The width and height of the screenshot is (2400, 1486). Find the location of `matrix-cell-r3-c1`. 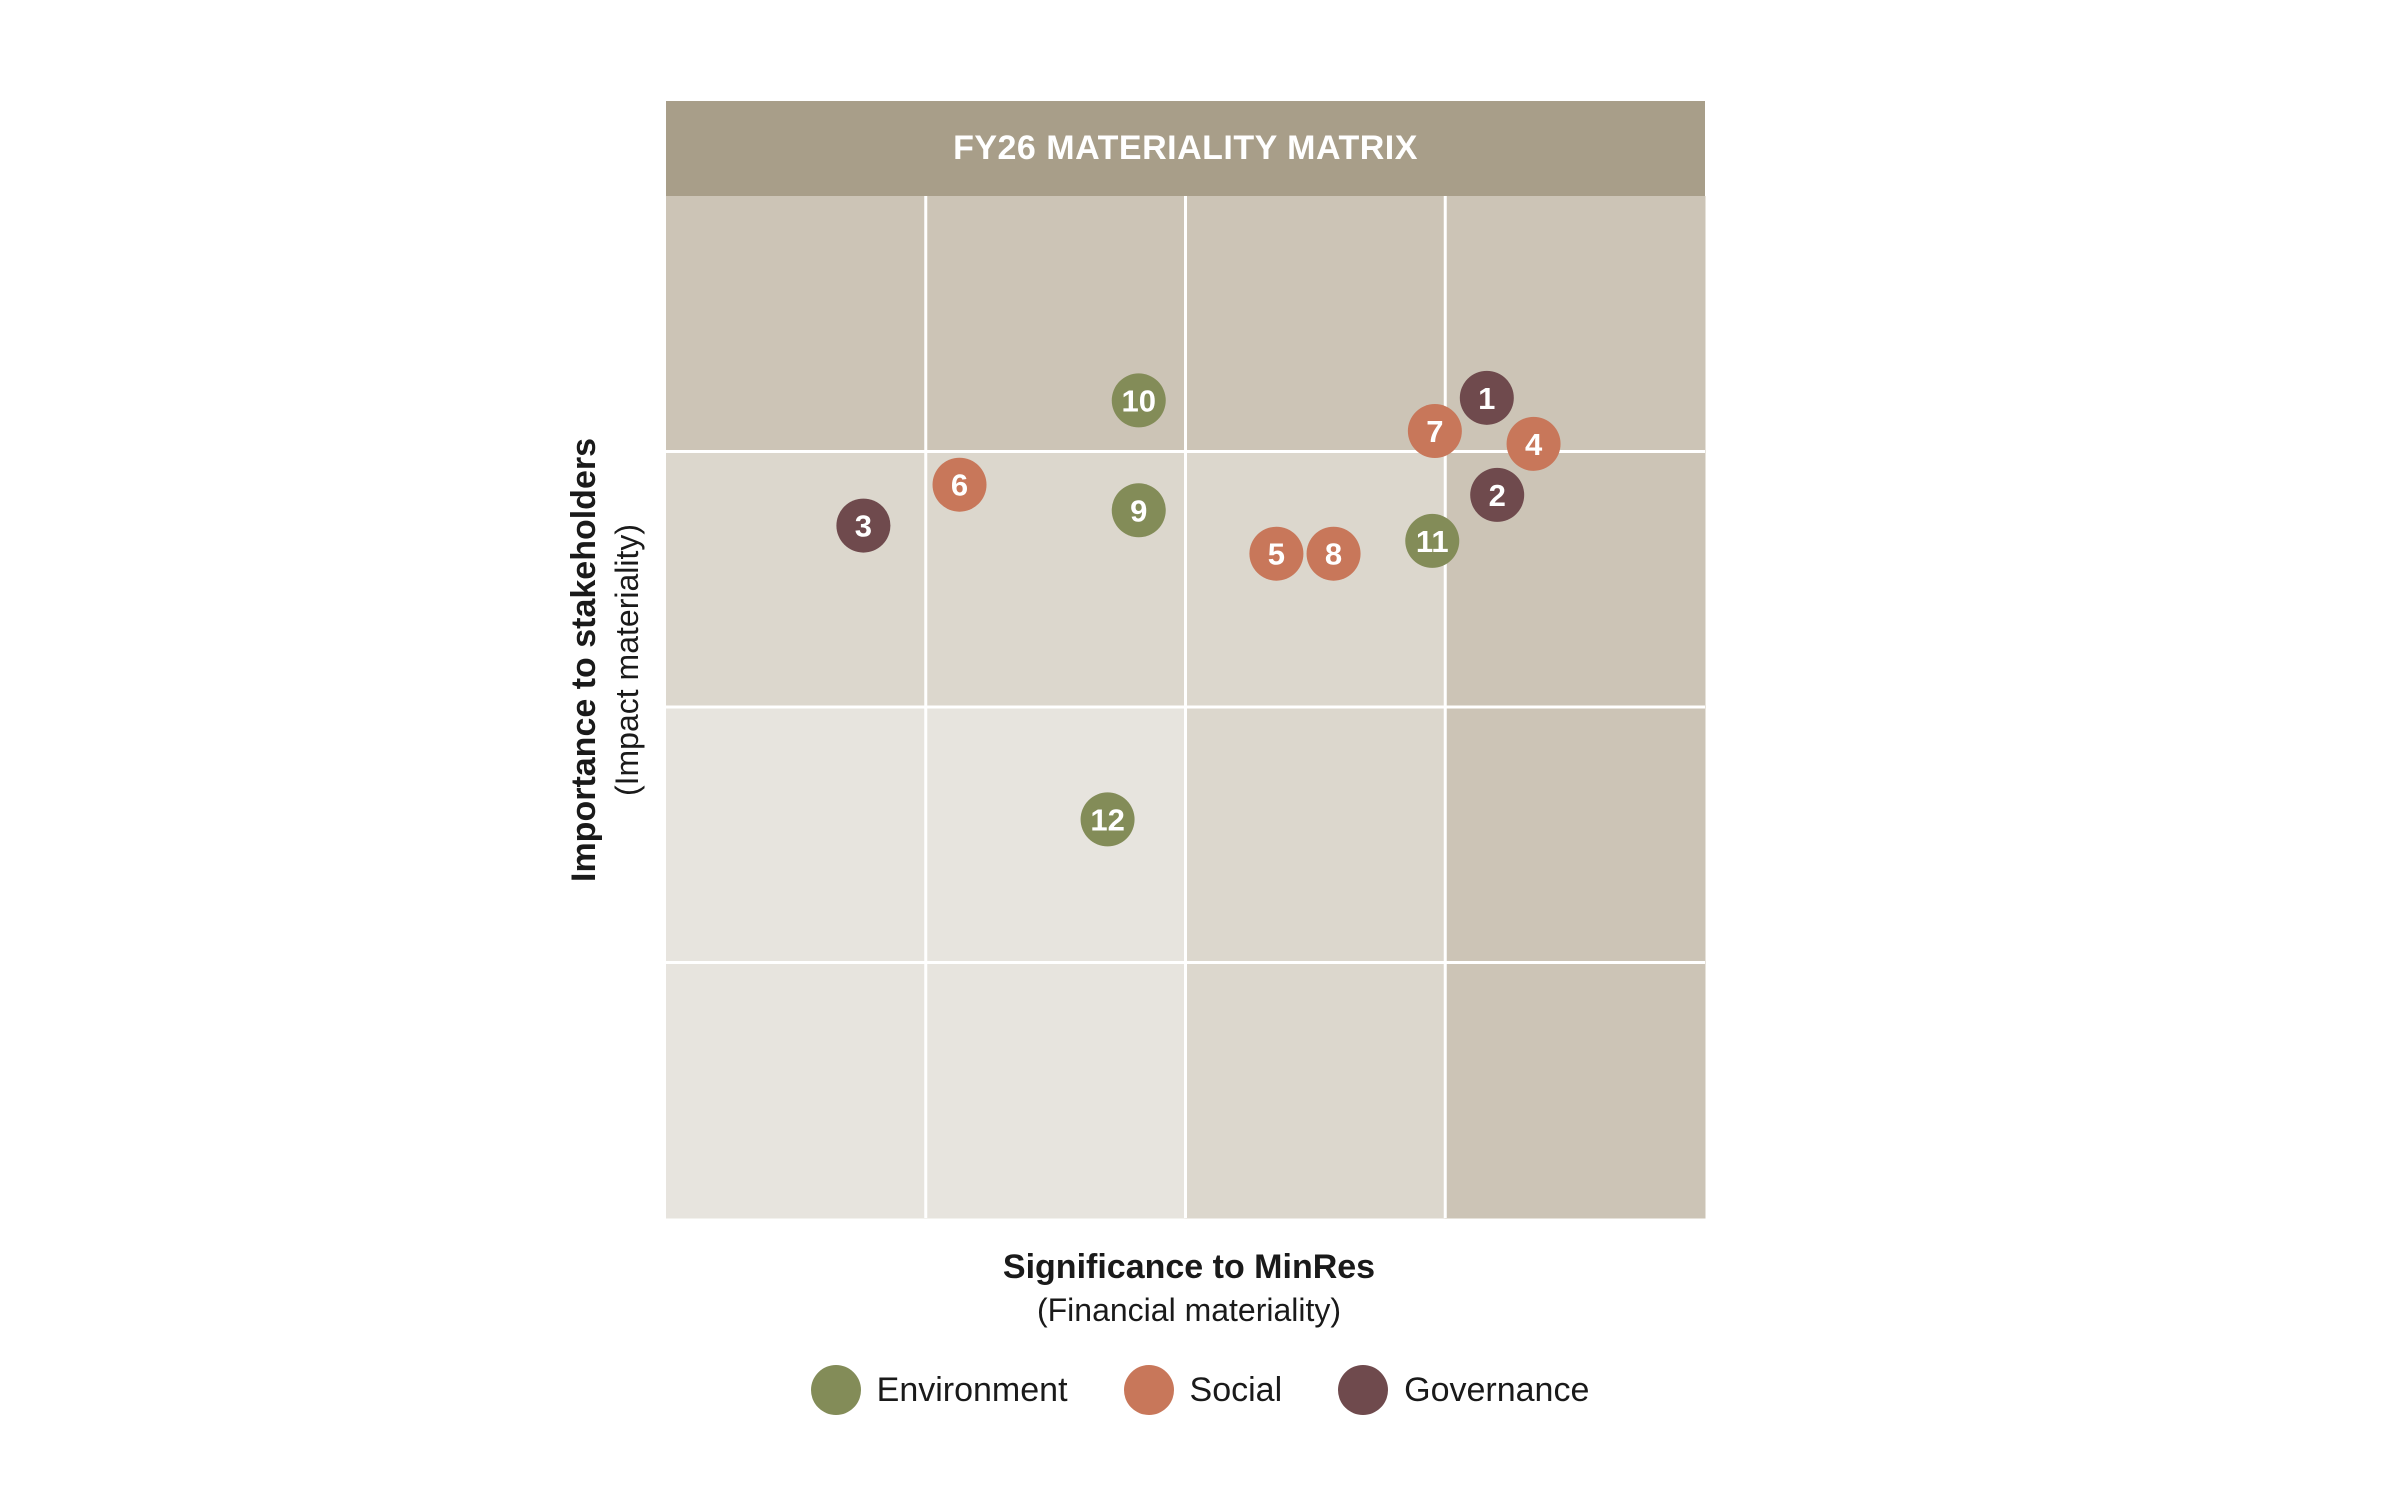

matrix-cell-r3-c1 is located at coordinates (796, 835).